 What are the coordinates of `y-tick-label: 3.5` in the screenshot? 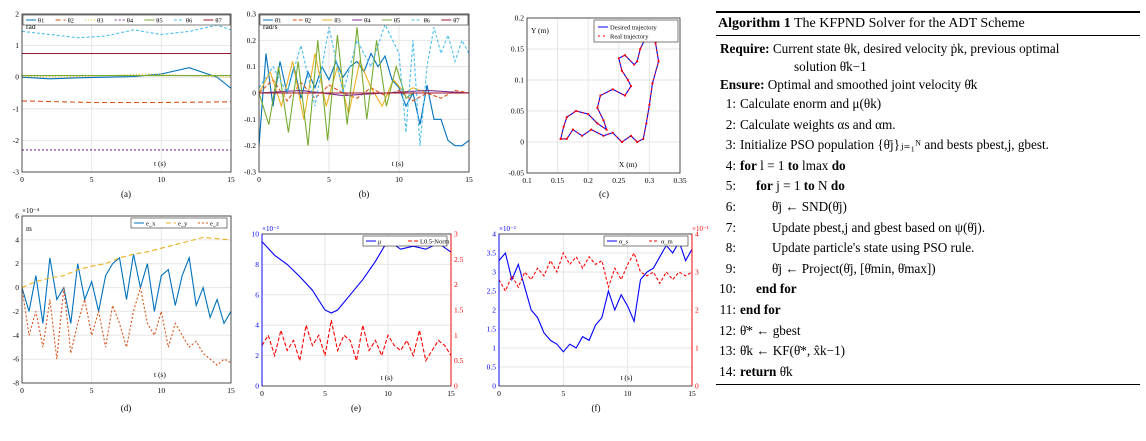 It's located at (492, 253).